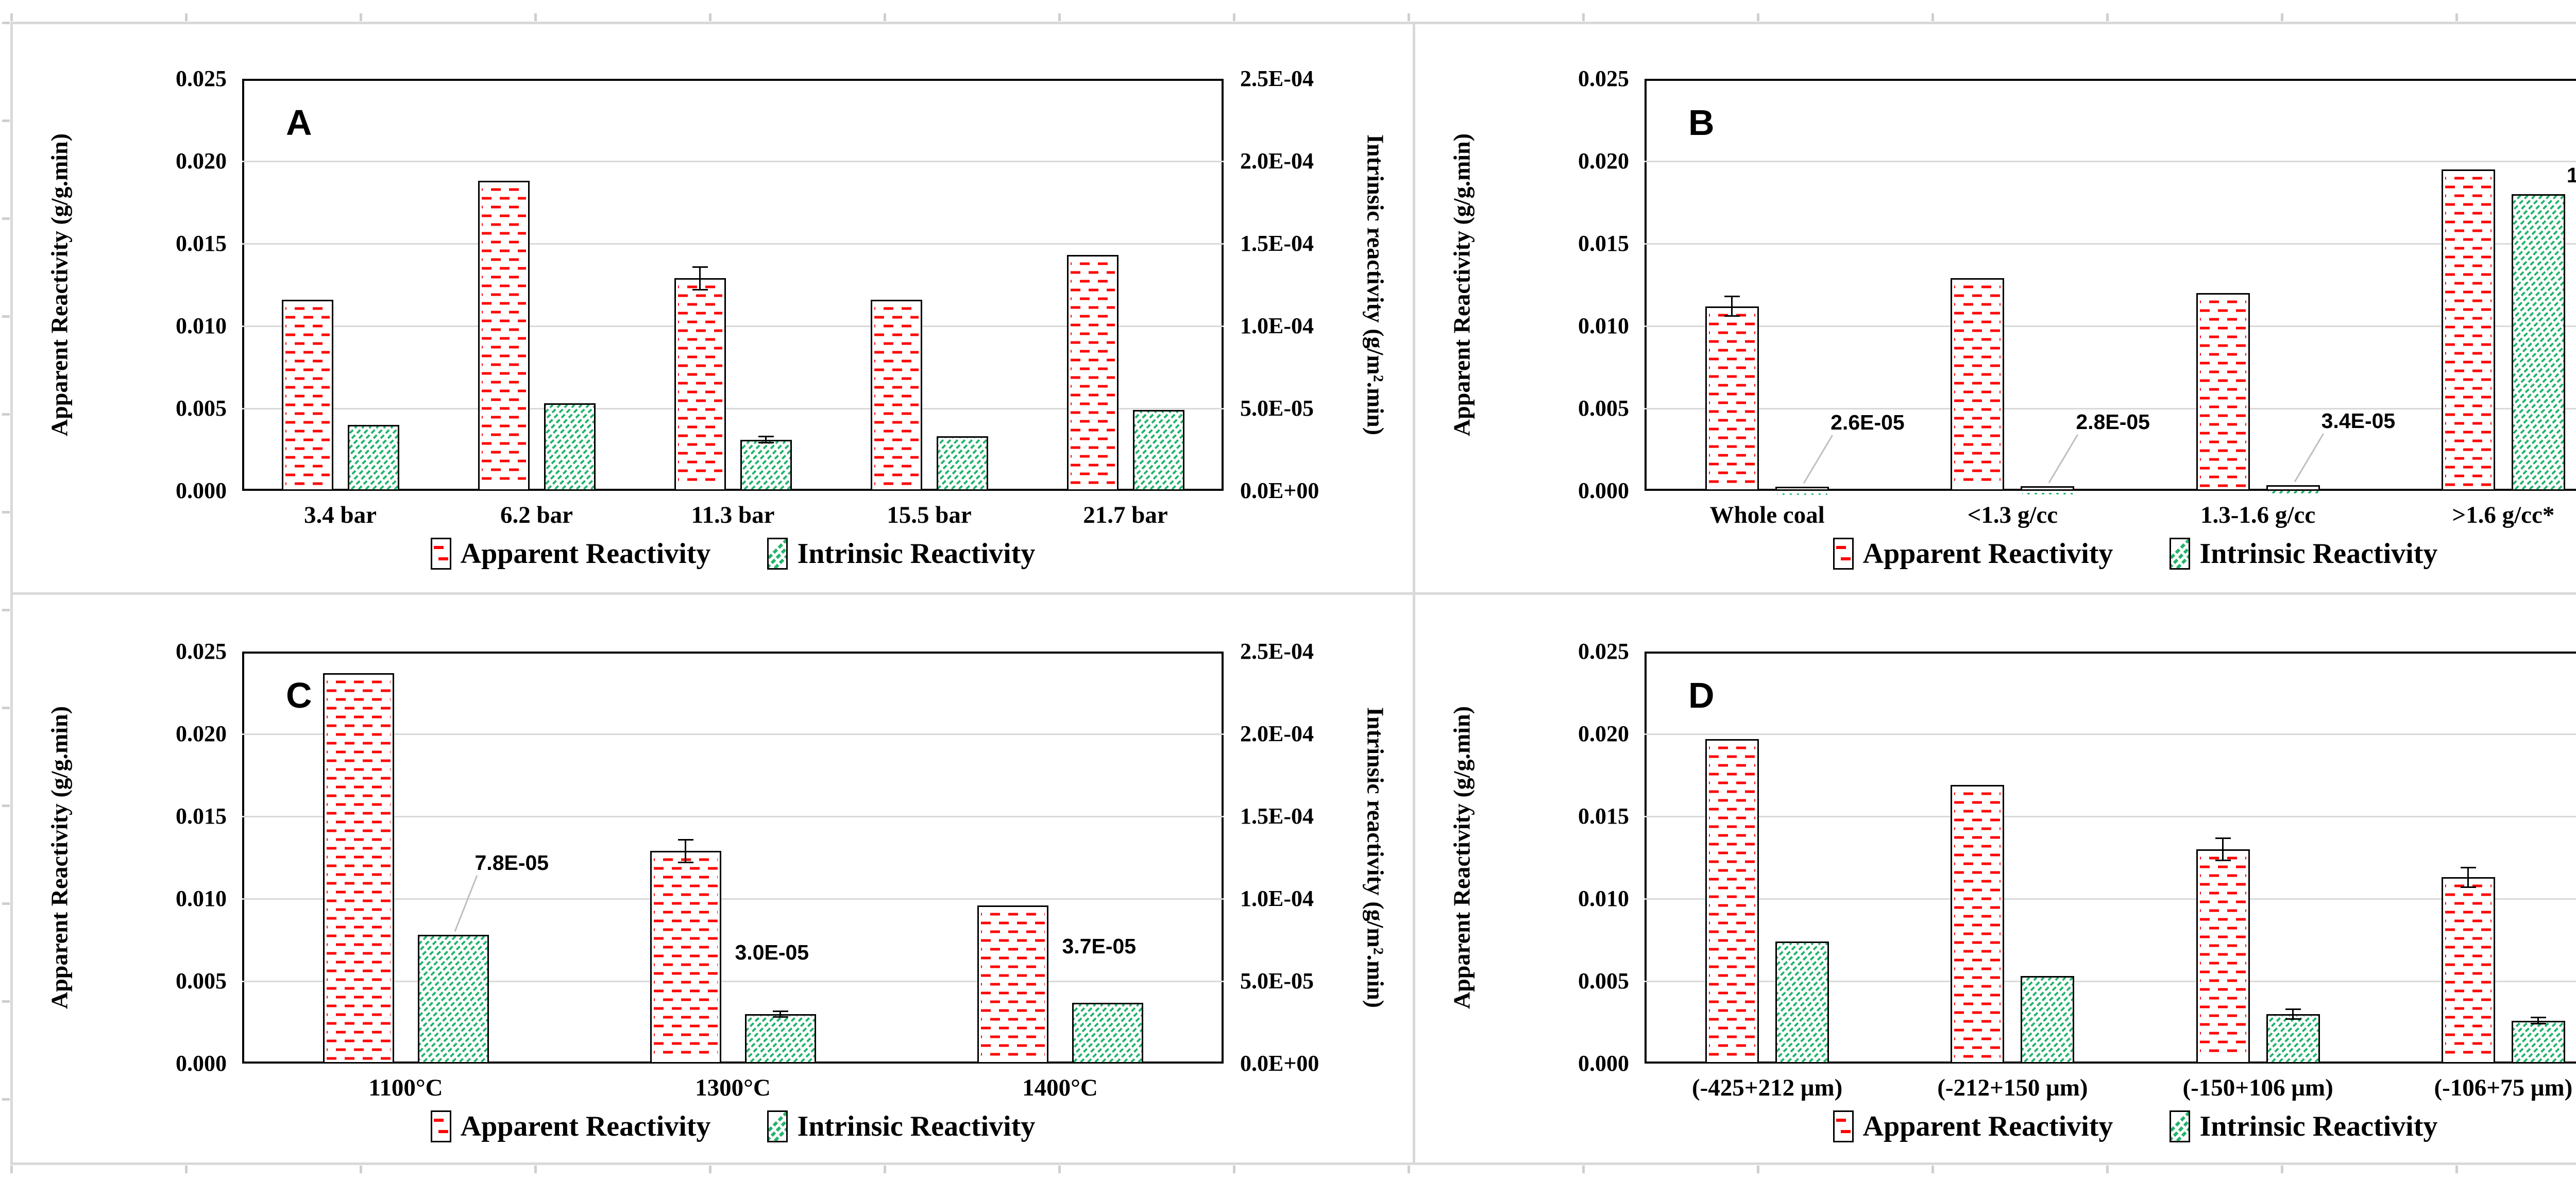 The height and width of the screenshot is (1198, 2576). What do you see at coordinates (299, 122) in the screenshot?
I see `panel-letter: A` at bounding box center [299, 122].